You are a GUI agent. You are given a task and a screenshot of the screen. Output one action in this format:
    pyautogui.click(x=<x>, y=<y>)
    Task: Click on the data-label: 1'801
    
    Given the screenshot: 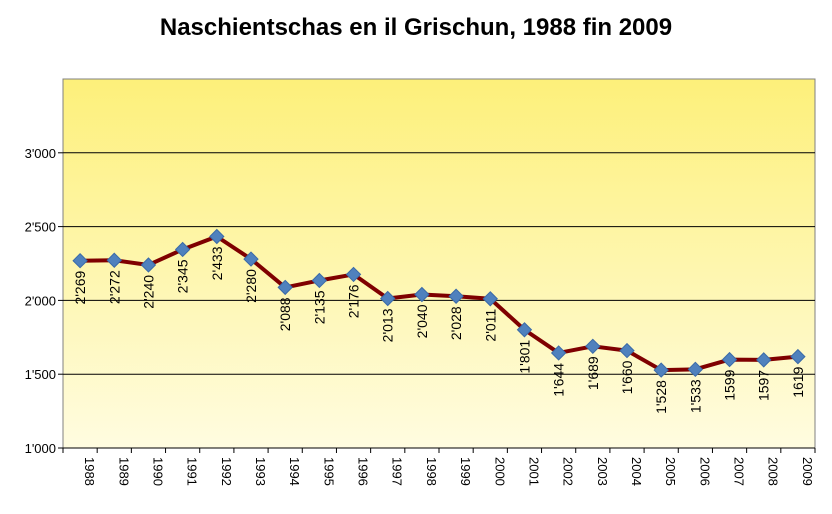 What is the action you would take?
    pyautogui.click(x=524, y=357)
    